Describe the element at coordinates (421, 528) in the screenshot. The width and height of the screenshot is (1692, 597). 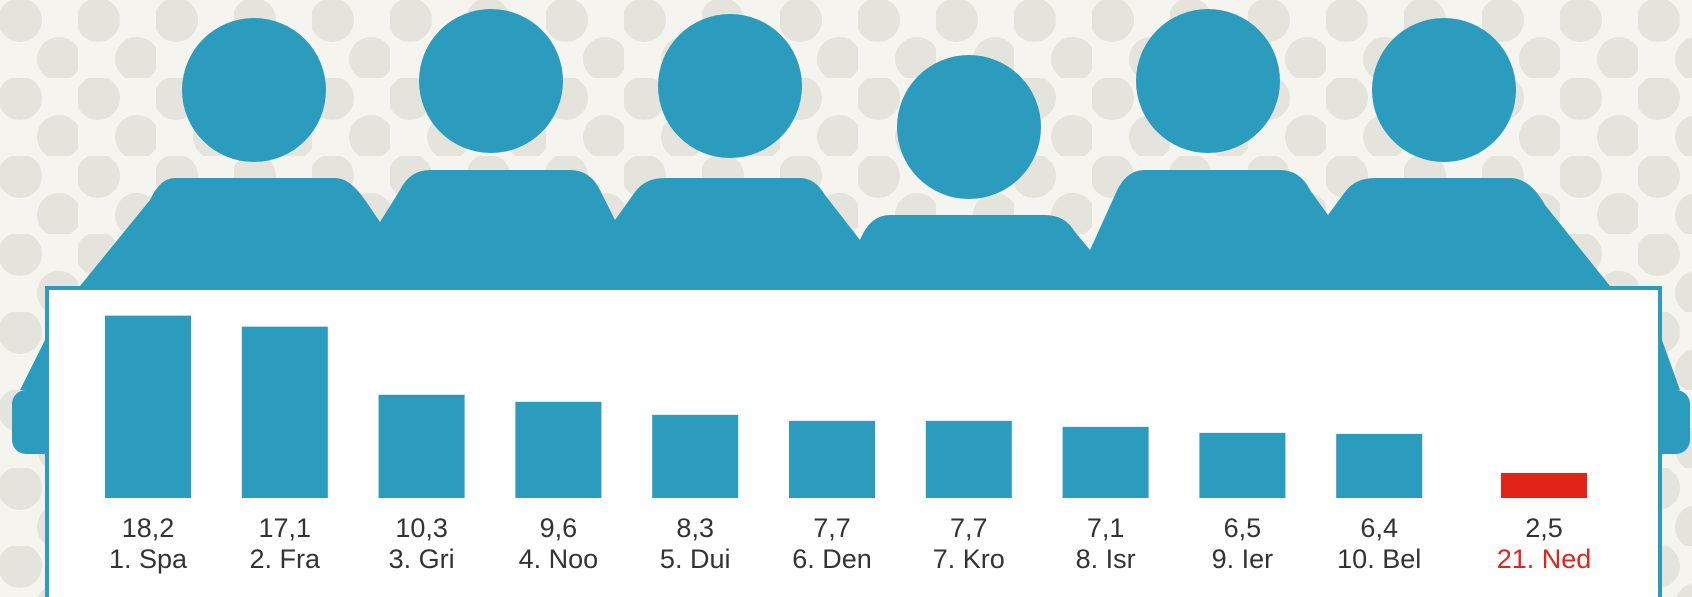
I see `value-label: 10,3` at that location.